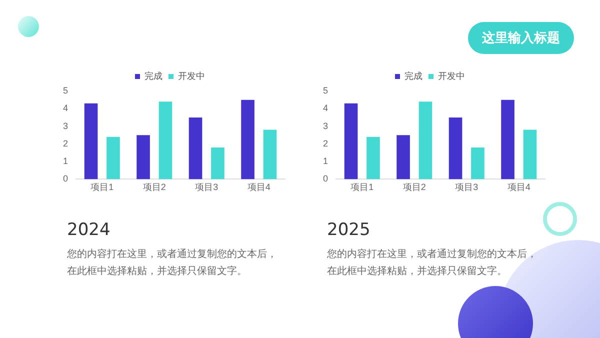 This screenshot has height=338, width=600. What do you see at coordinates (89, 230) in the screenshot?
I see `text: 2024` at bounding box center [89, 230].